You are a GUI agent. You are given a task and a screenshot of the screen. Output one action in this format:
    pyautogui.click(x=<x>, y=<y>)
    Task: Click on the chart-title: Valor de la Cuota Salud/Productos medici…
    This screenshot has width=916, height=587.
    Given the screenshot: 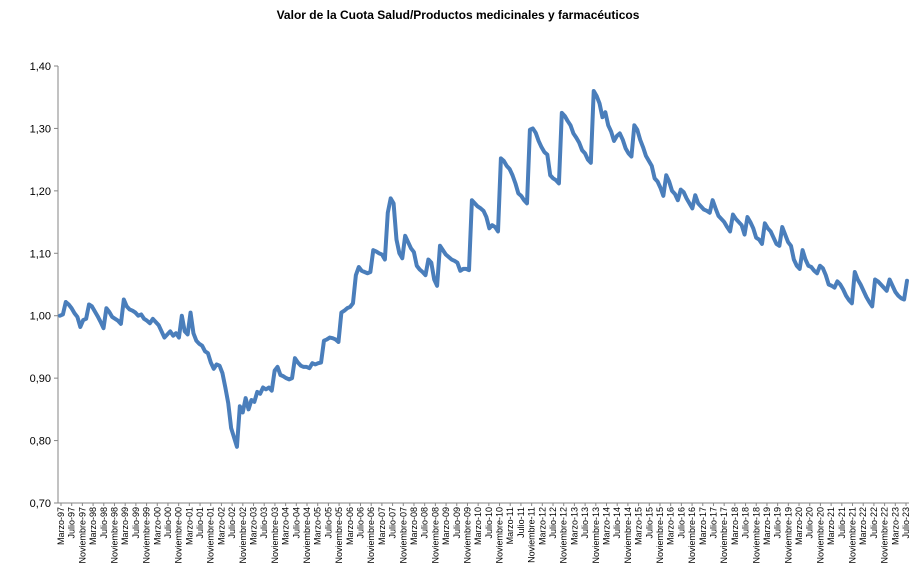 What is the action you would take?
    pyautogui.click(x=458, y=15)
    